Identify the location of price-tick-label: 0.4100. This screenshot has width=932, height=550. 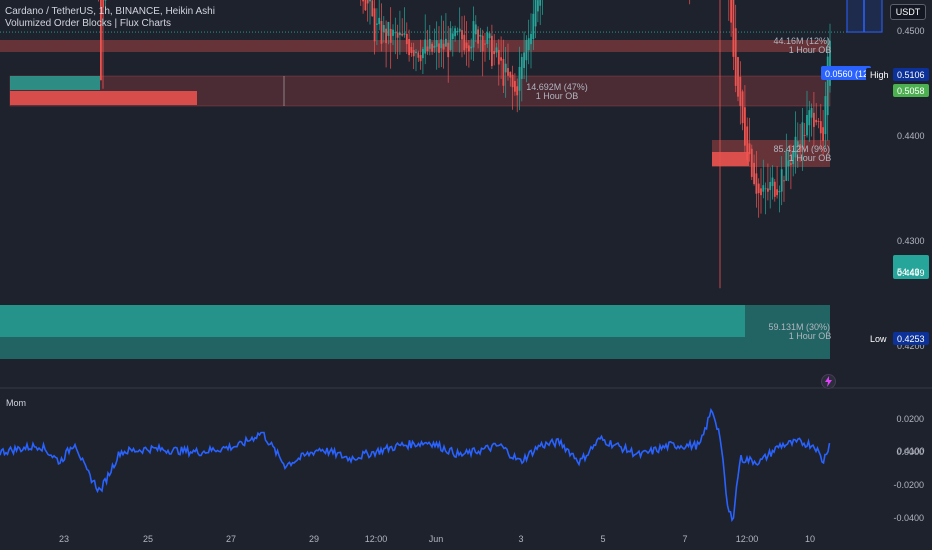
(911, 451).